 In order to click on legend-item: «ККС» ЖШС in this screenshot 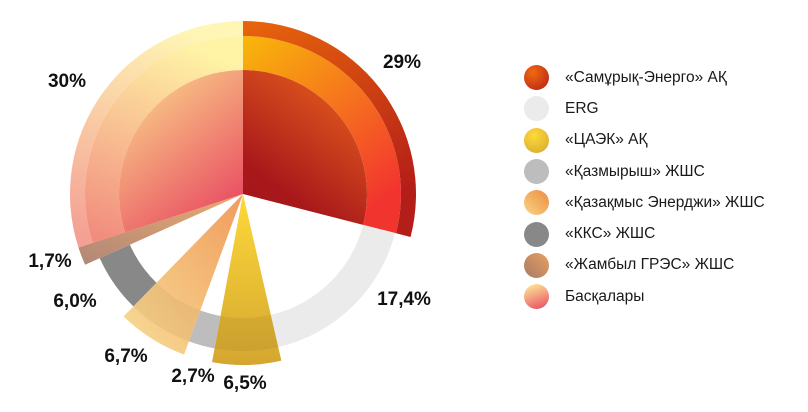, I will do `click(644, 233)`.